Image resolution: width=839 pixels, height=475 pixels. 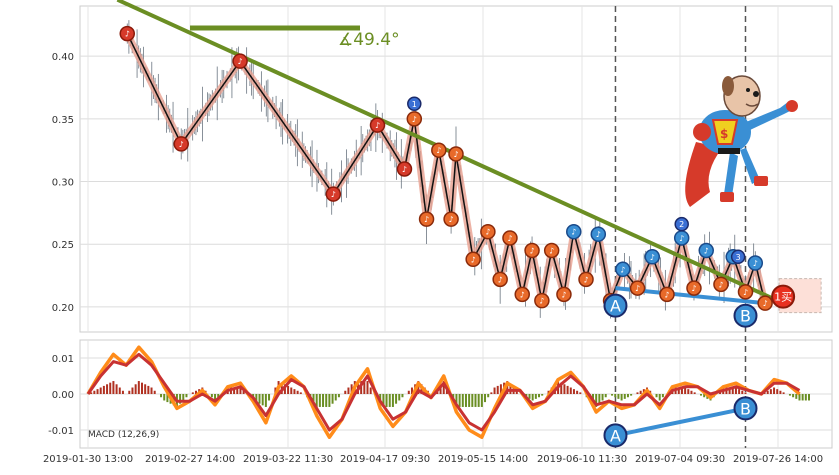 What do you see at coordinates (288, 459) in the screenshot?
I see `xtick-label: 2019-03-22 11:30` at bounding box center [288, 459].